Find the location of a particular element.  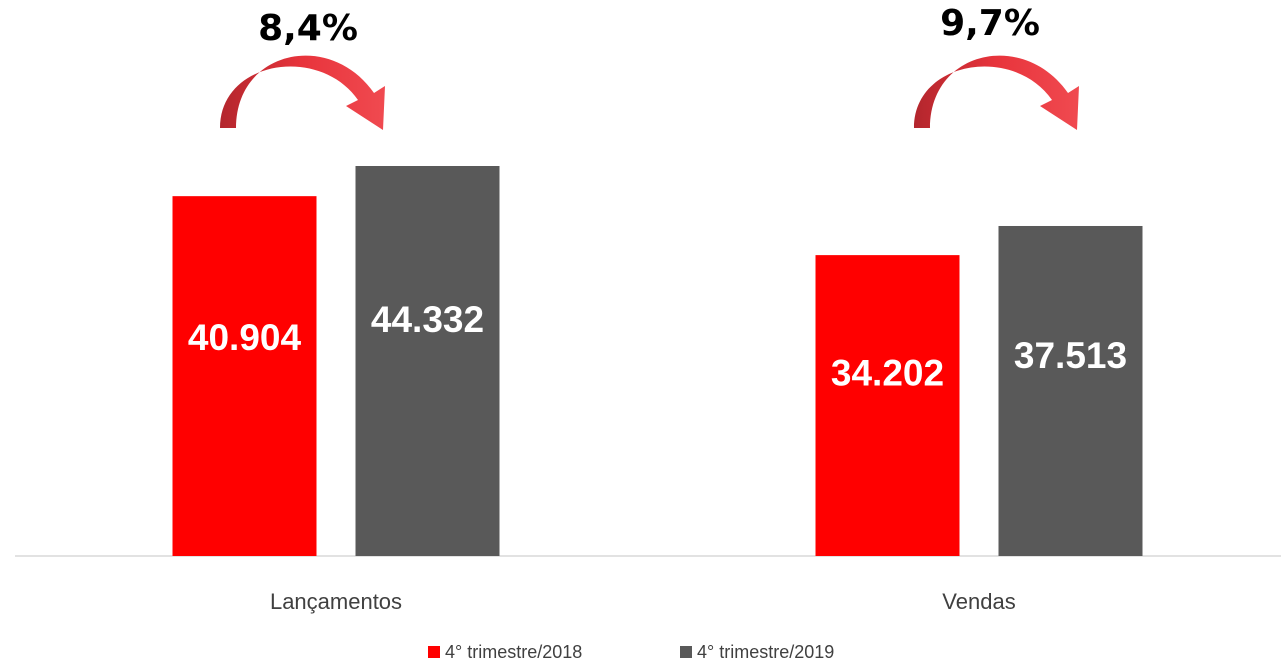

x-tick-label: Vendas is located at coordinates (978, 601).